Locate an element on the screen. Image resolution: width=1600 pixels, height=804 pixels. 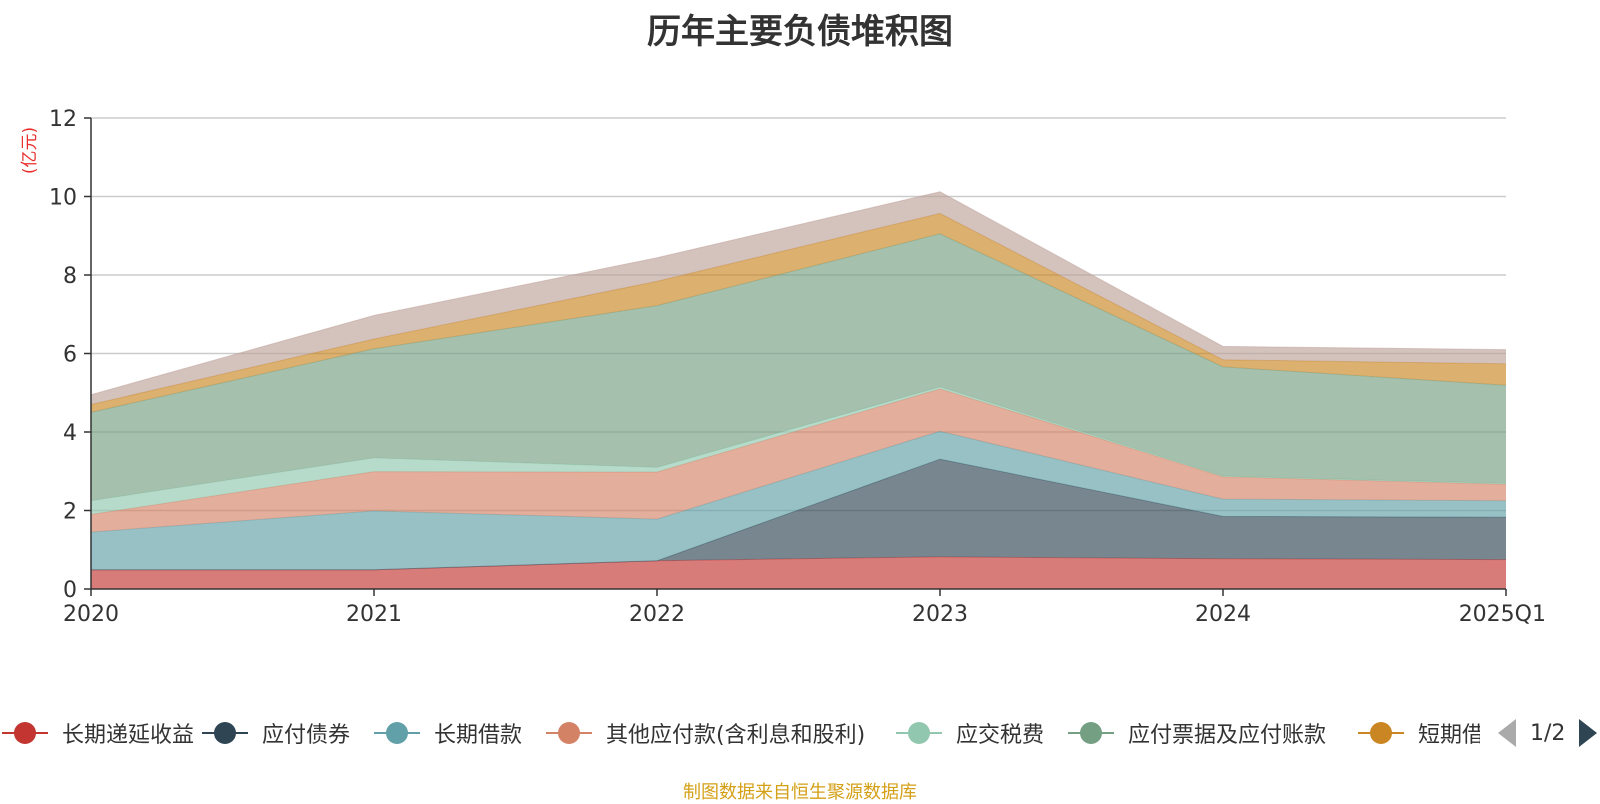
legend-page-indicator: 1/2 is located at coordinates (1548, 733).